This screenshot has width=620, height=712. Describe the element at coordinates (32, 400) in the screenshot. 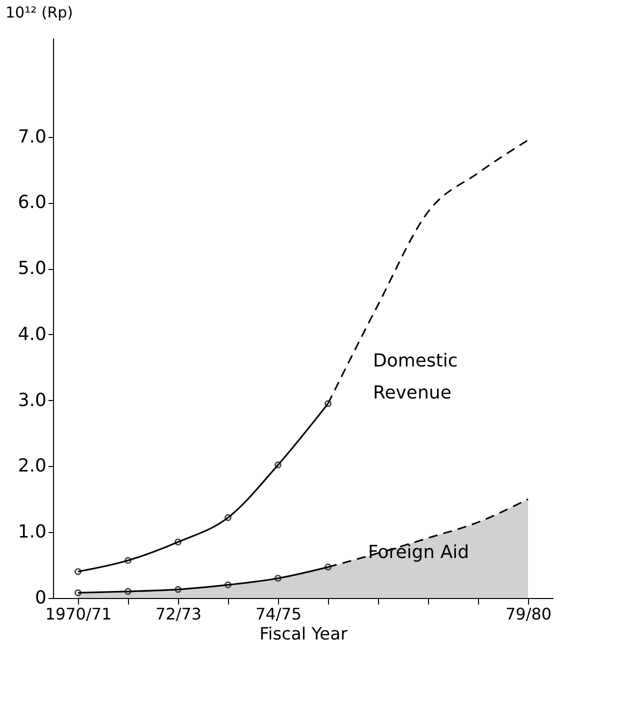

I see `y-tick-label: 3.0` at that location.